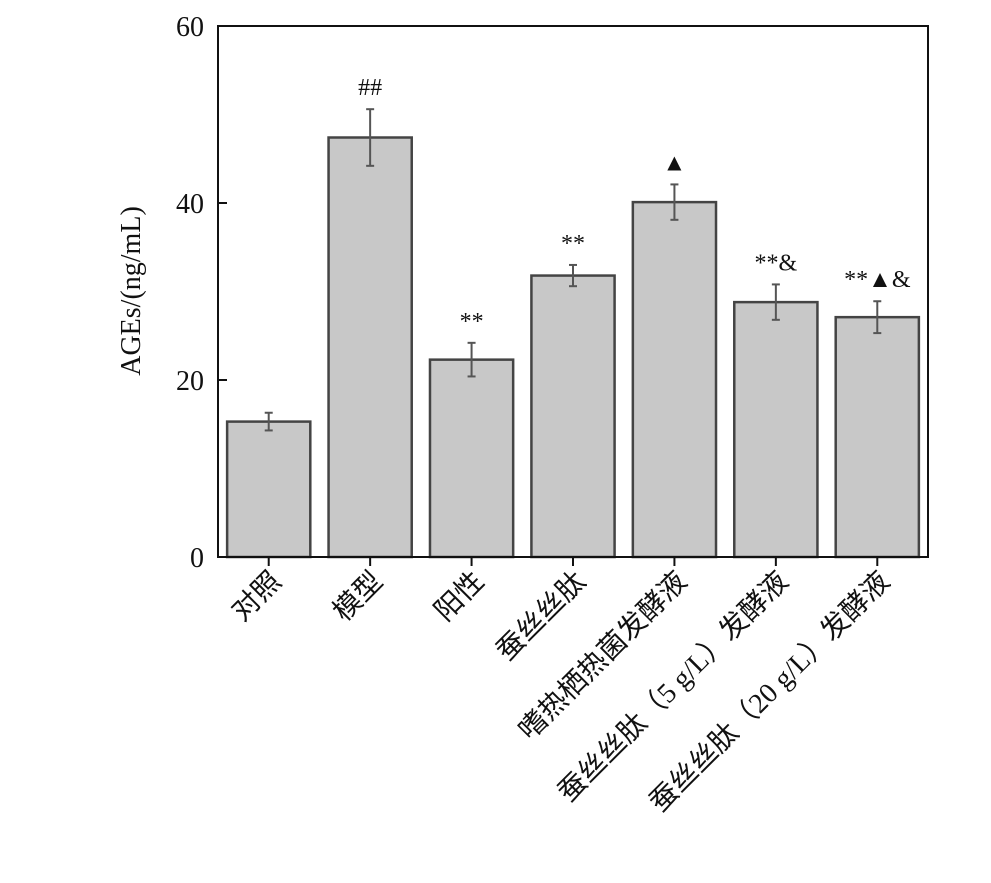 This screenshot has width=991, height=883. Describe the element at coordinates (197, 558) in the screenshot. I see `y-tick-label: 0` at that location.